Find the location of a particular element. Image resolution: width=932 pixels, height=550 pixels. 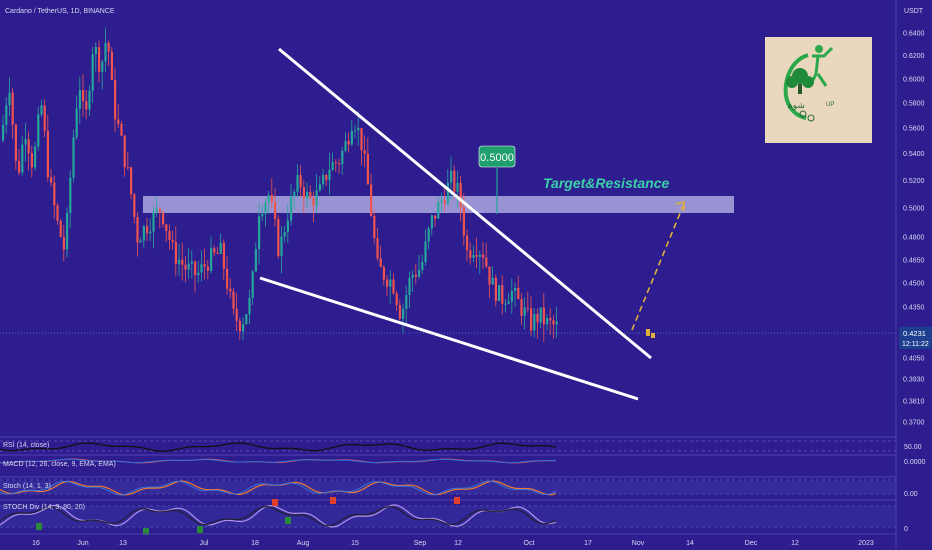

bull-divergence-marker is located at coordinates (200, 529).